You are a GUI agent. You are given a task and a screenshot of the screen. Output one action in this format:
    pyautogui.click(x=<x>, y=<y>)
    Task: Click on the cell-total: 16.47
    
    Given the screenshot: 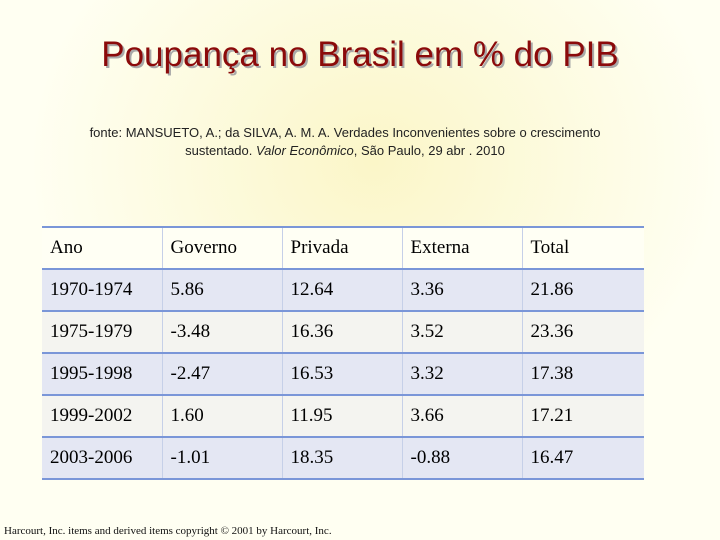 What is the action you would take?
    pyautogui.click(x=582, y=458)
    